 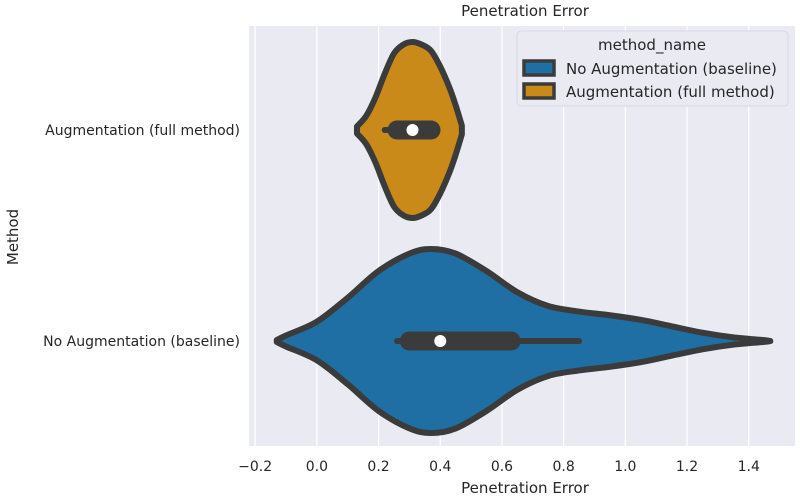 What do you see at coordinates (625, 467) in the screenshot?
I see `x-tick-label: 1.0` at bounding box center [625, 467].